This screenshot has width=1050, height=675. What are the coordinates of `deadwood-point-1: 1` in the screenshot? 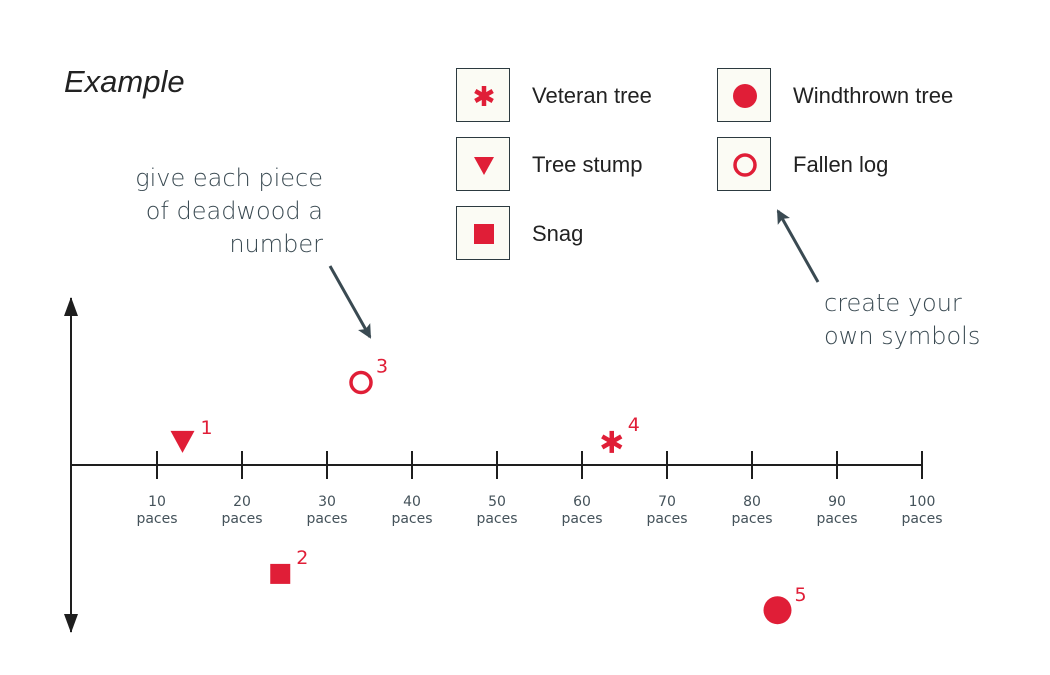 It's located at (191, 435).